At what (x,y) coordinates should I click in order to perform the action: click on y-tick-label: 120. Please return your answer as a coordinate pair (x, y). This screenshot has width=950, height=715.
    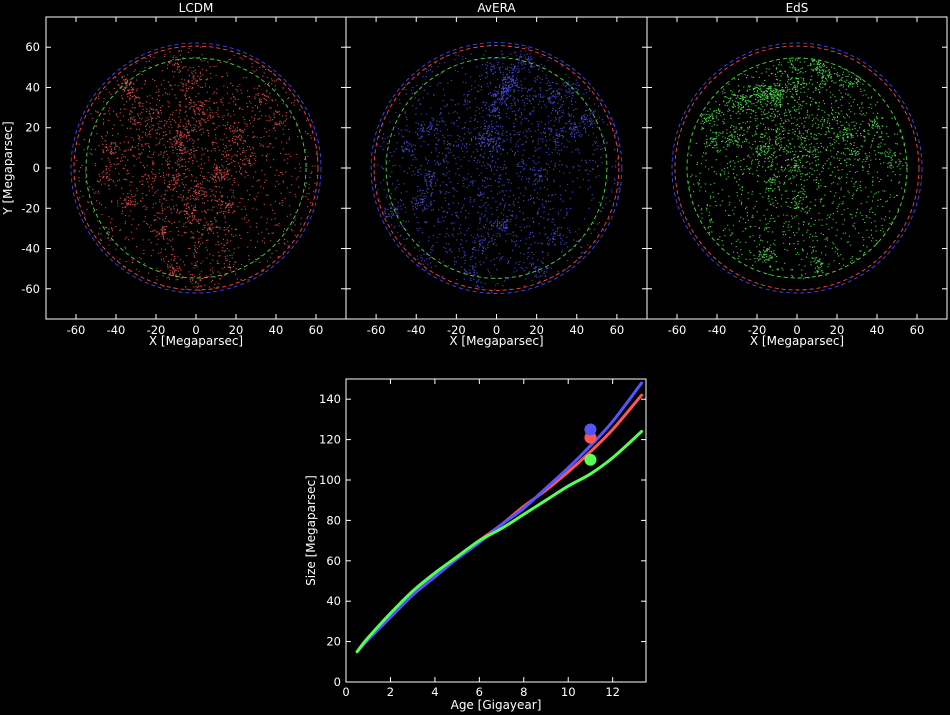
    Looking at the image, I should click on (330, 440).